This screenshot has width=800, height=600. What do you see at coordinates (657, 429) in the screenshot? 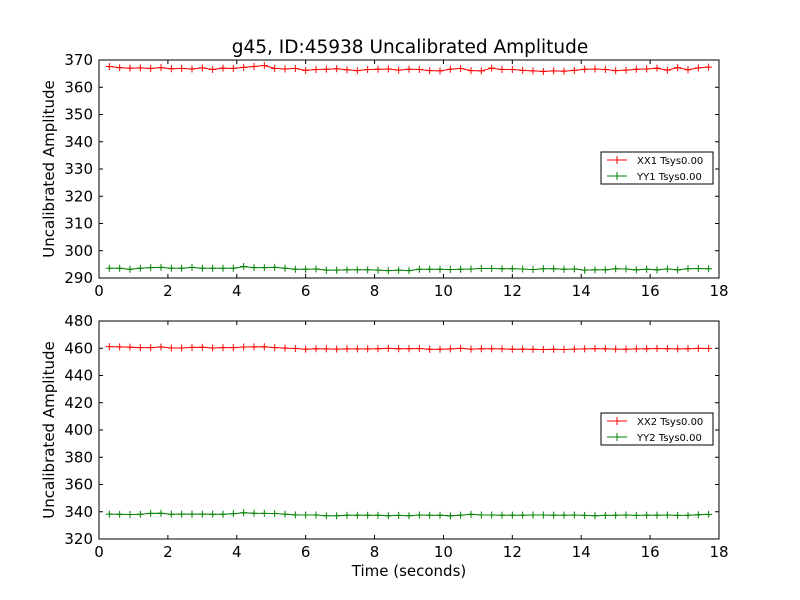
I see `legend-box` at bounding box center [657, 429].